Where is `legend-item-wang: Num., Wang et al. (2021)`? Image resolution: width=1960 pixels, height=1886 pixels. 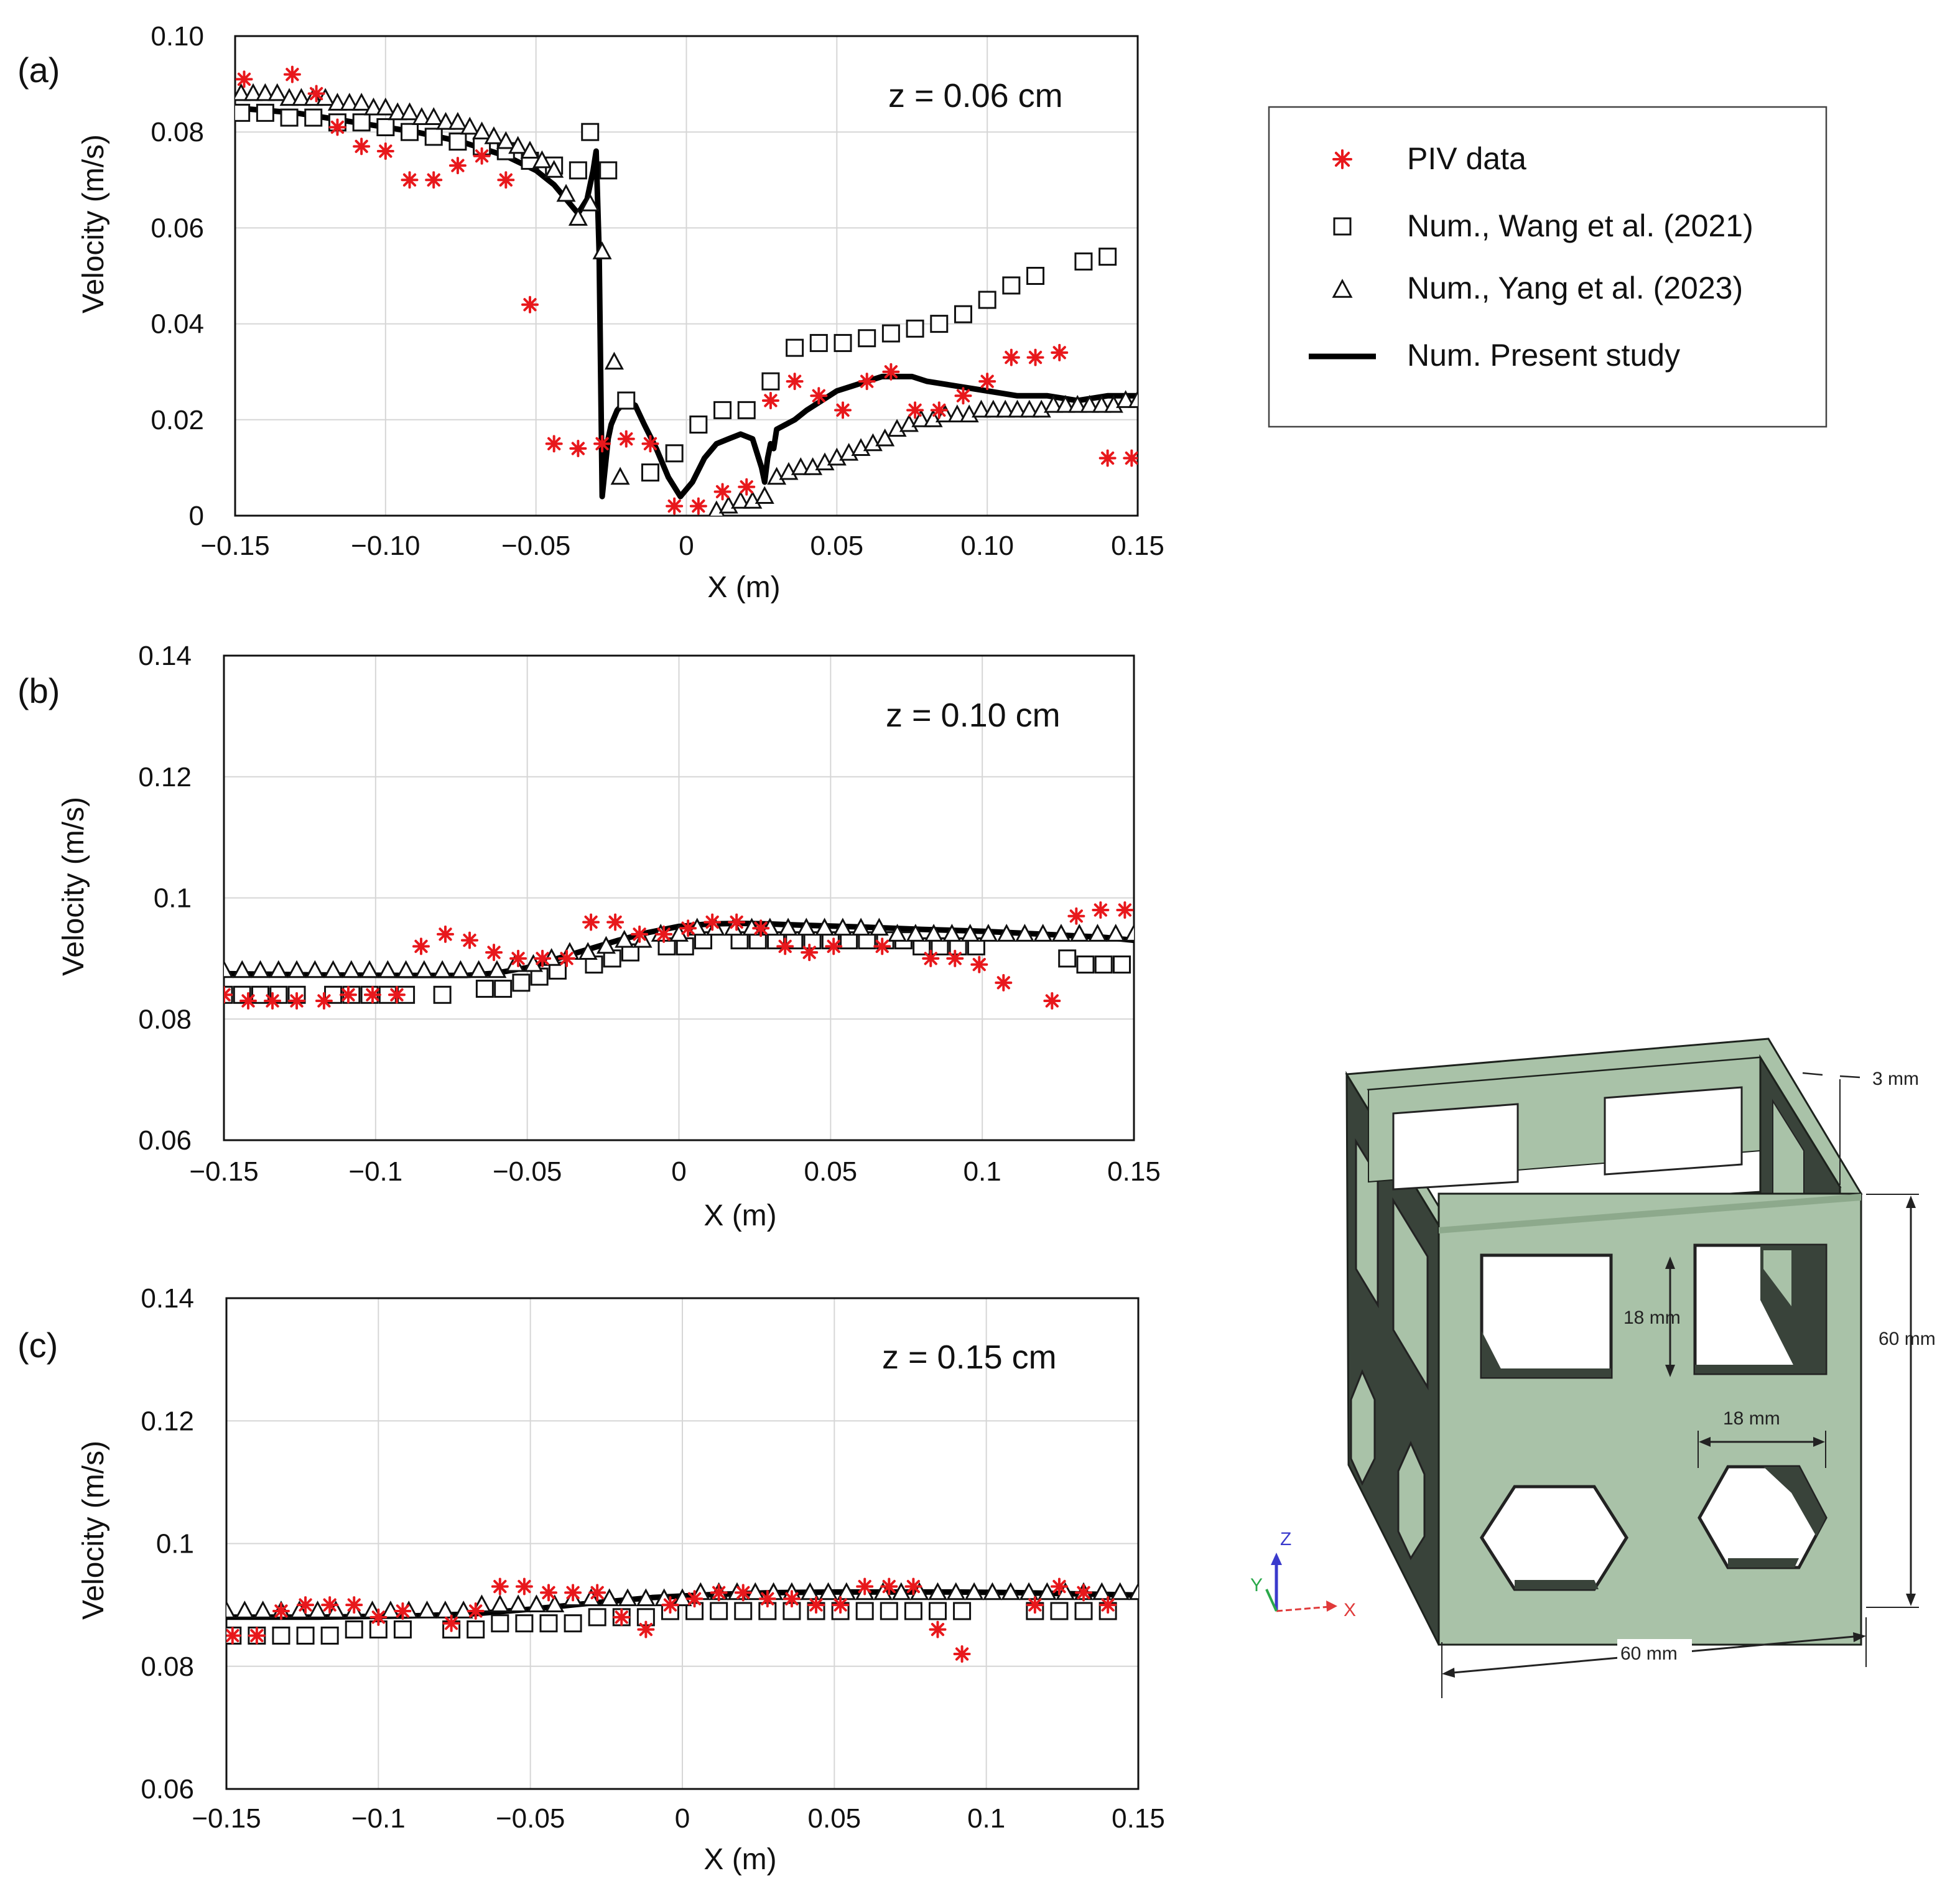 legend-item-wang: Num., Wang et al. (2021) is located at coordinates (1543, 225).